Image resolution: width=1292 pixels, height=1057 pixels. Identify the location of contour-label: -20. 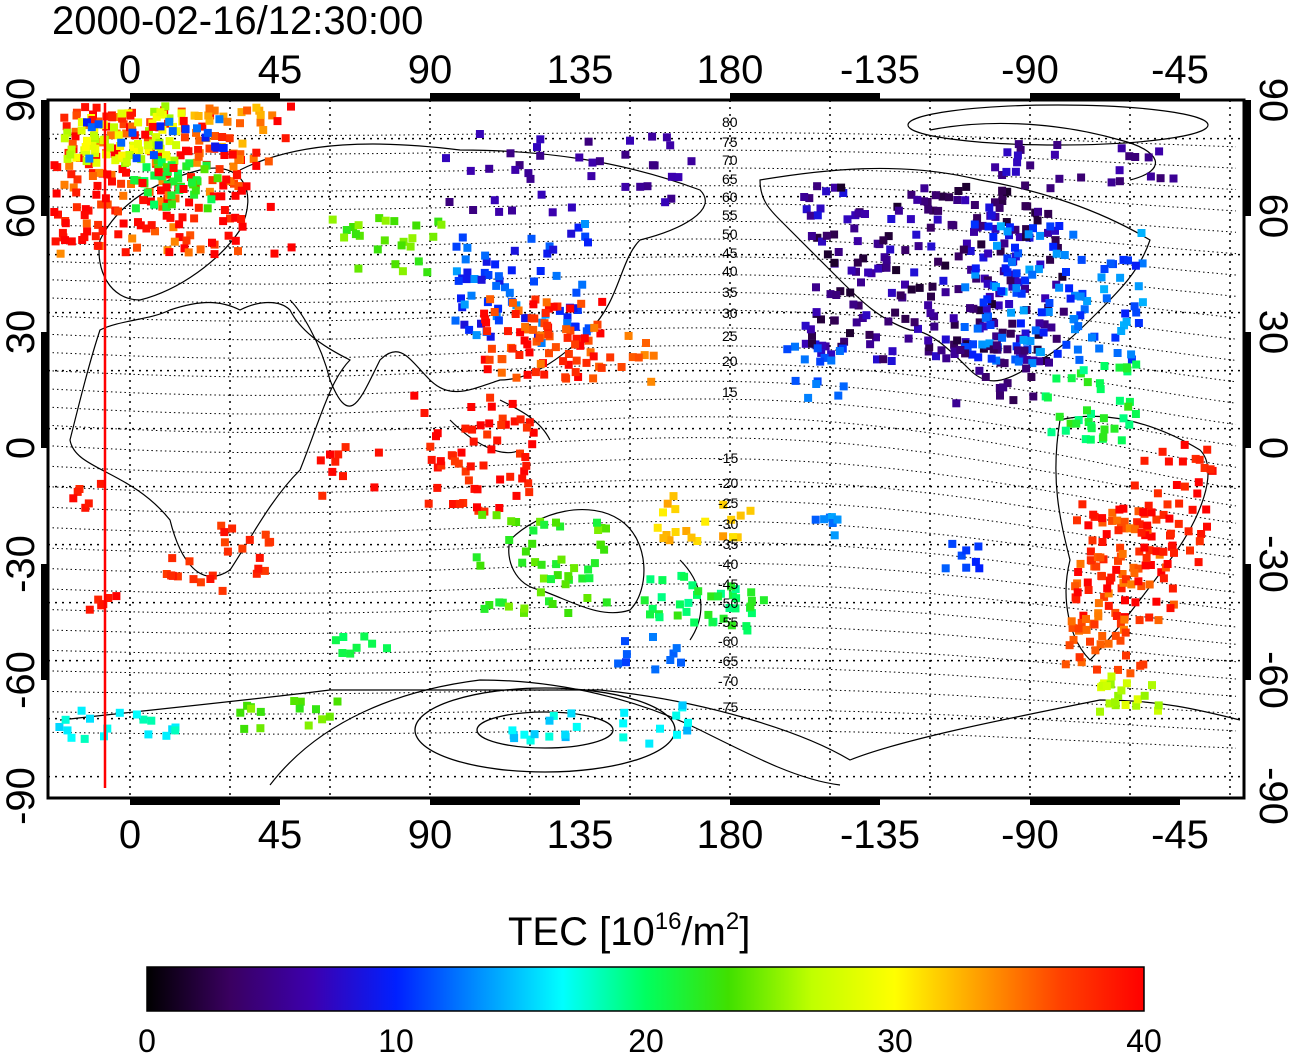
(728, 483).